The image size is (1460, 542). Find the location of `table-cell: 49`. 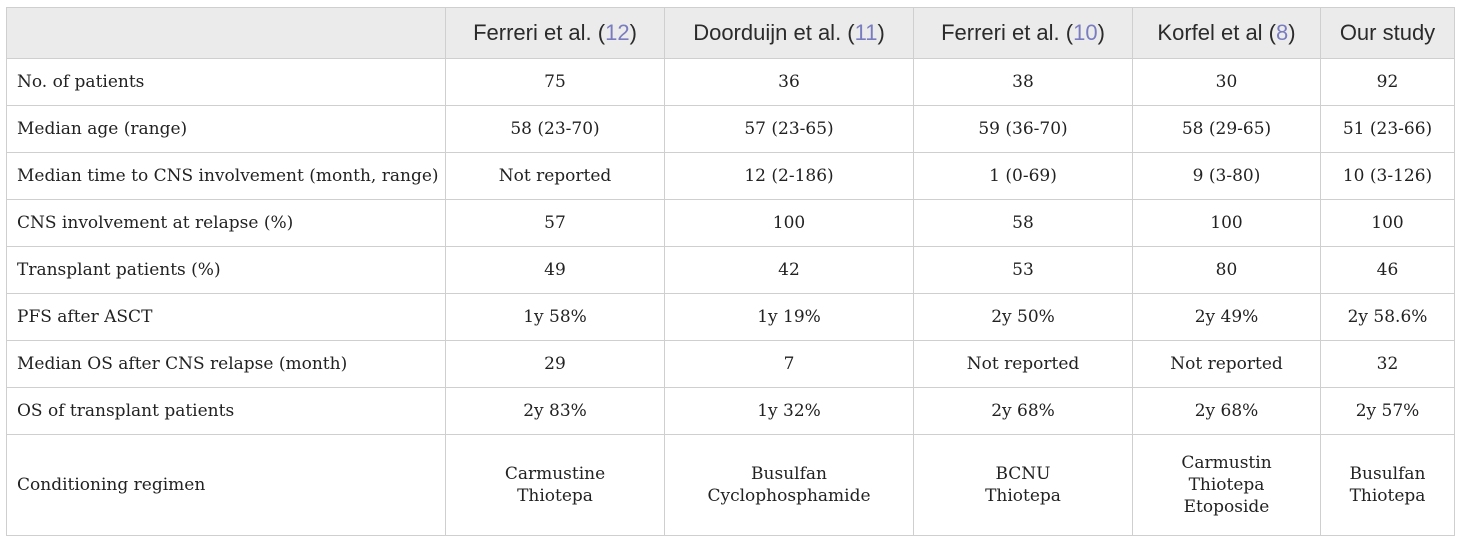

table-cell: 49 is located at coordinates (555, 270).